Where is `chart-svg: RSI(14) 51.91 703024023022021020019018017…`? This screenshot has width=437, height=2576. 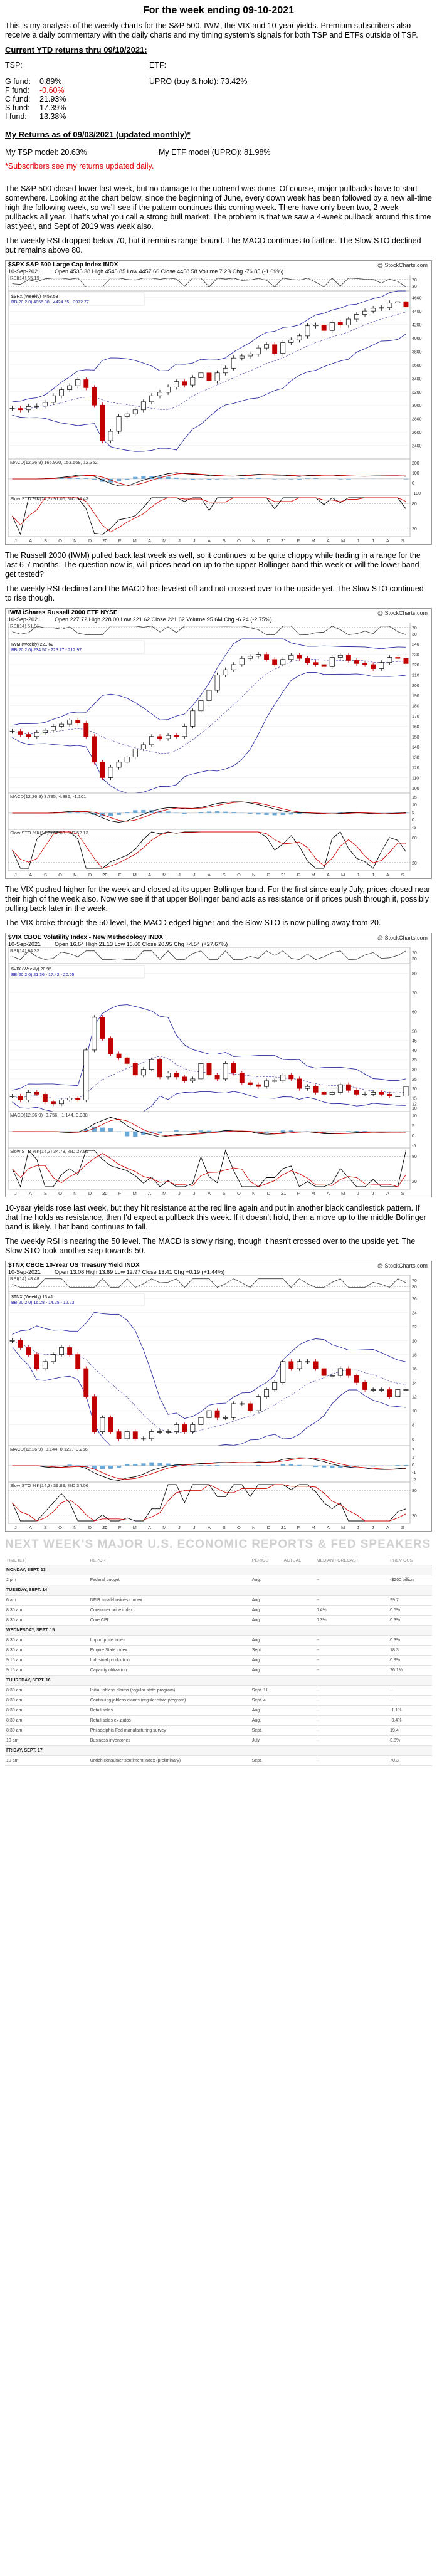 chart-svg: RSI(14) 51.91 703024023022021020019018017… is located at coordinates (213, 750).